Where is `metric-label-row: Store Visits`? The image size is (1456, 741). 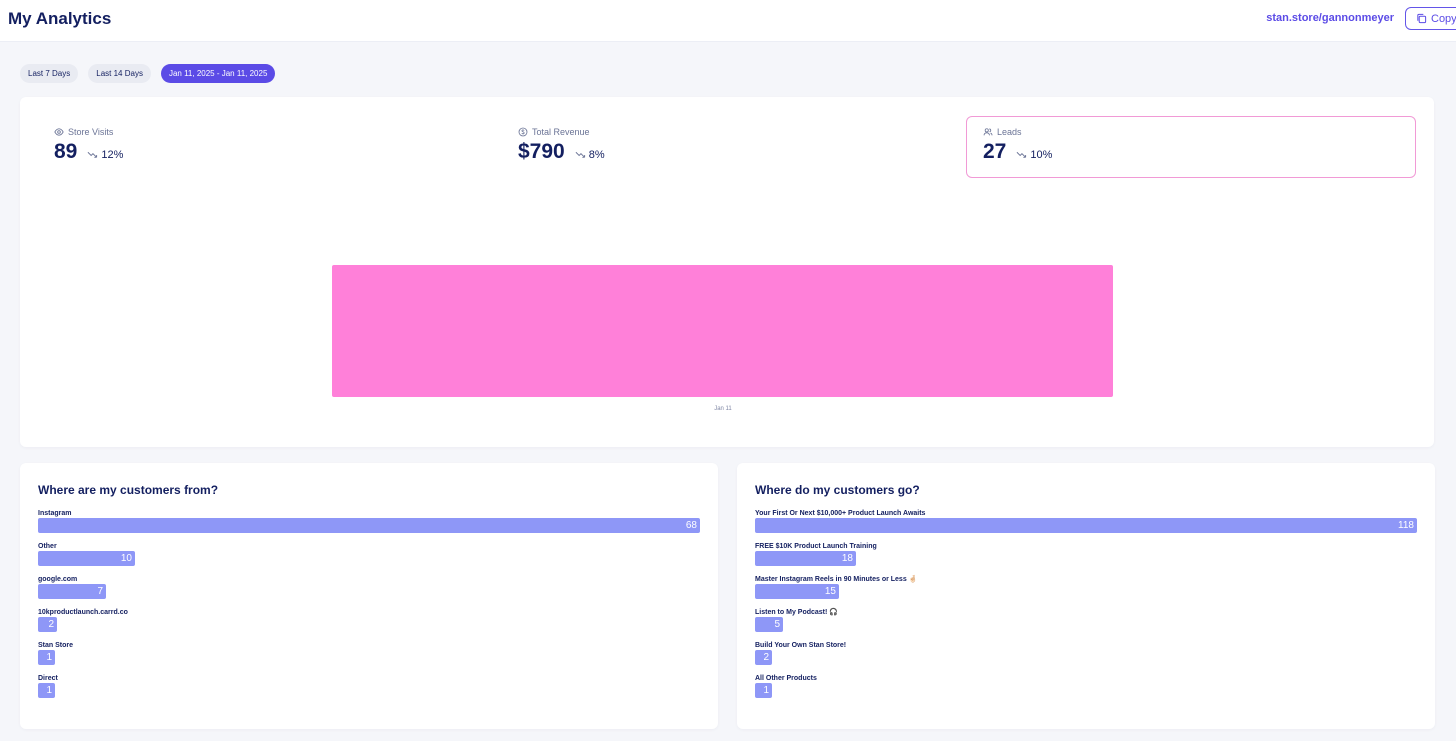 metric-label-row: Store Visits is located at coordinates (263, 132).